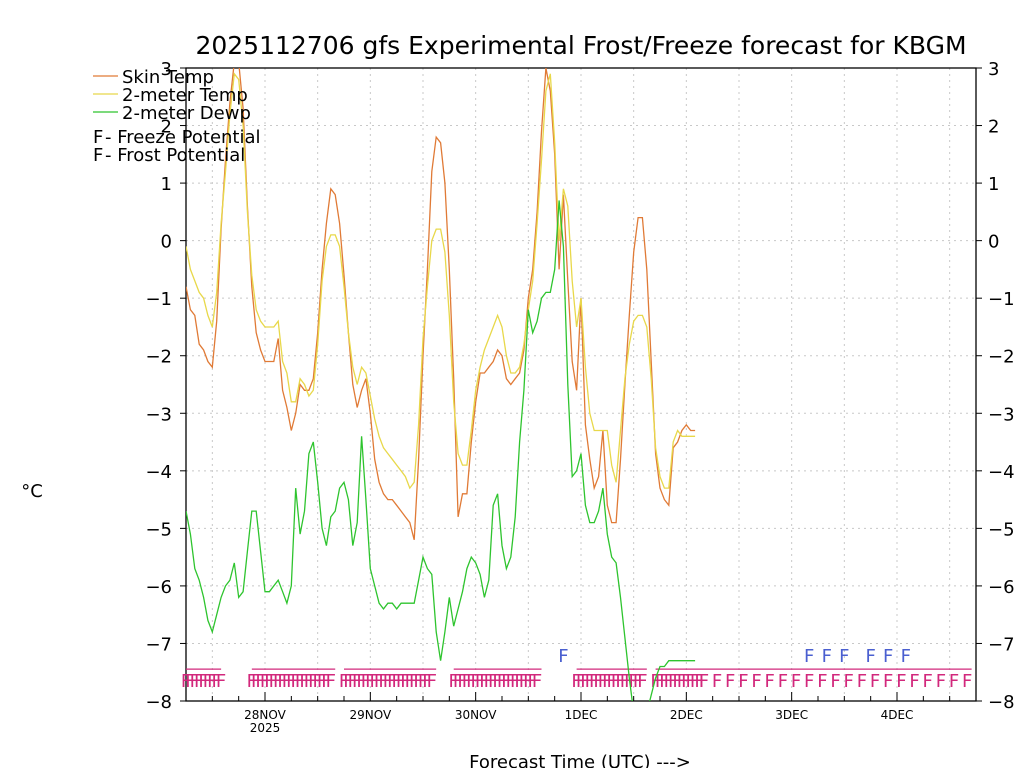 Image resolution: width=1024 pixels, height=768 pixels. Describe the element at coordinates (166, 184) in the screenshot. I see `y-tick-label-left: 1` at that location.